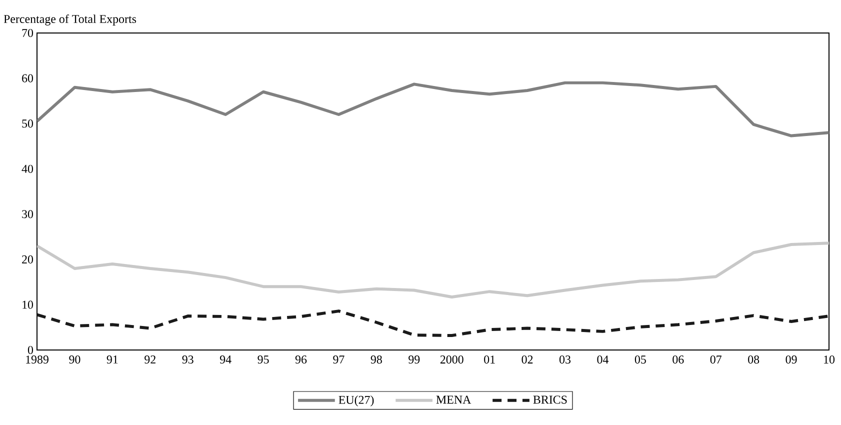 The image size is (841, 425). What do you see at coordinates (550, 400) in the screenshot?
I see `legend-label: BRICS` at bounding box center [550, 400].